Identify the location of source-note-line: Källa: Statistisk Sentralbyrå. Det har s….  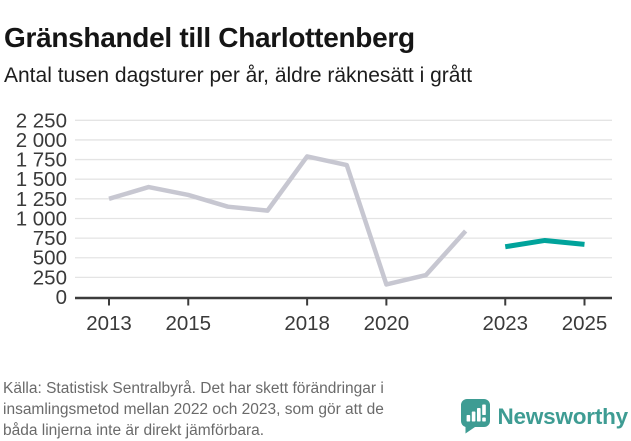
(193, 388).